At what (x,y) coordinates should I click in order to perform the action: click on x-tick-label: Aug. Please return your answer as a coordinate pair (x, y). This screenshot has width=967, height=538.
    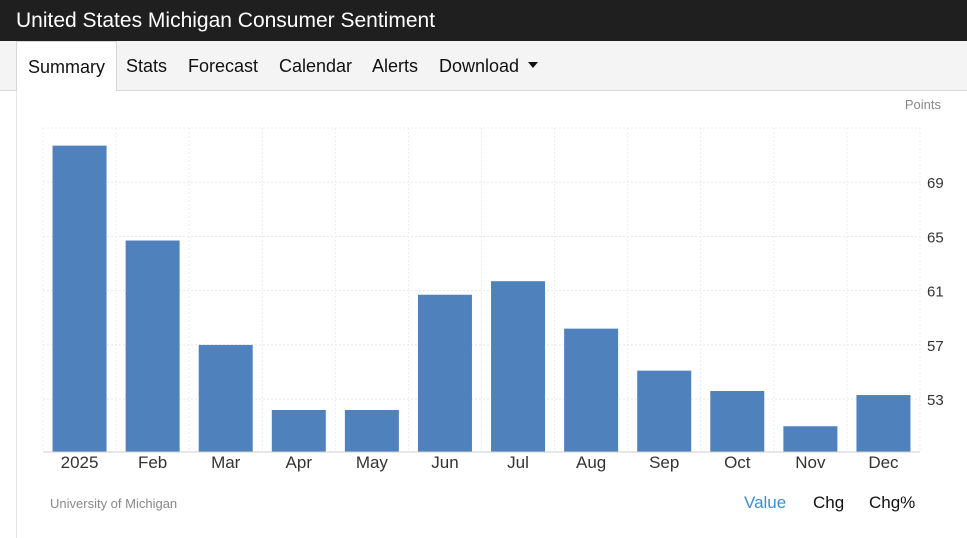
    Looking at the image, I should click on (591, 462).